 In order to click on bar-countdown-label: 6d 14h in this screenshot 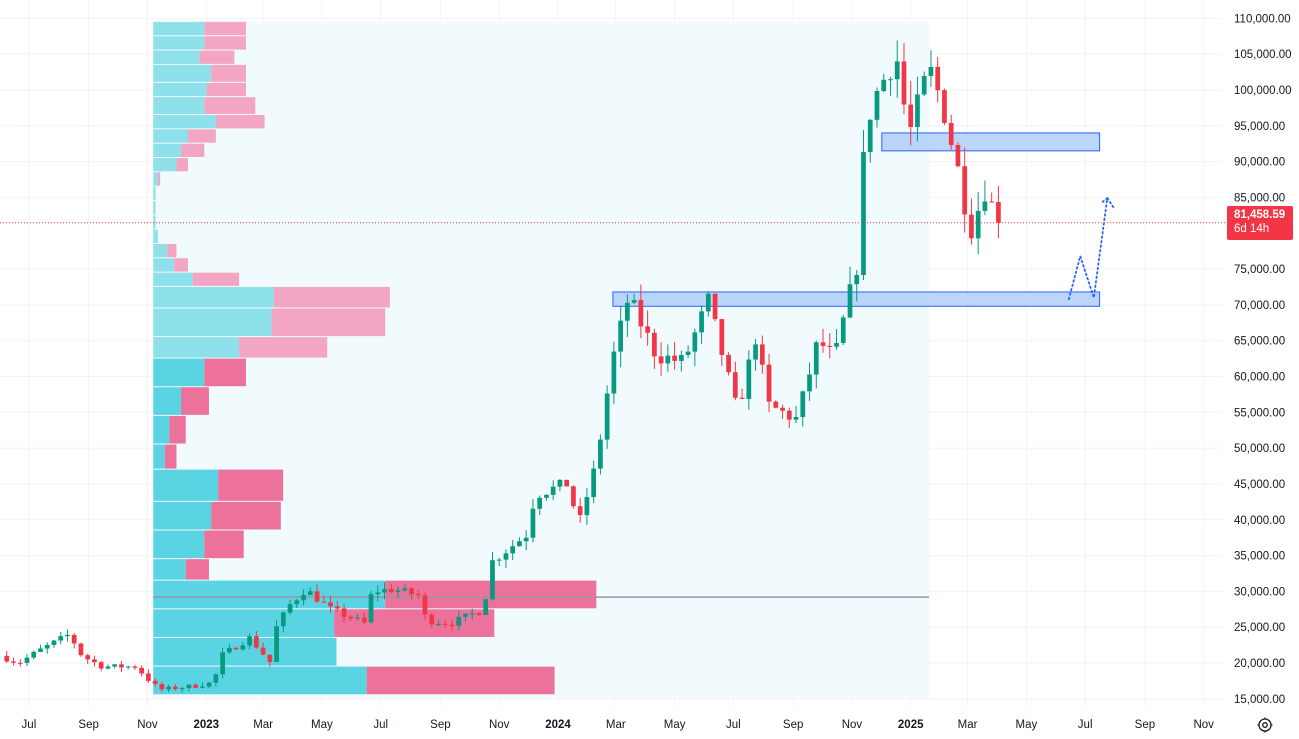, I will do `click(1252, 229)`.